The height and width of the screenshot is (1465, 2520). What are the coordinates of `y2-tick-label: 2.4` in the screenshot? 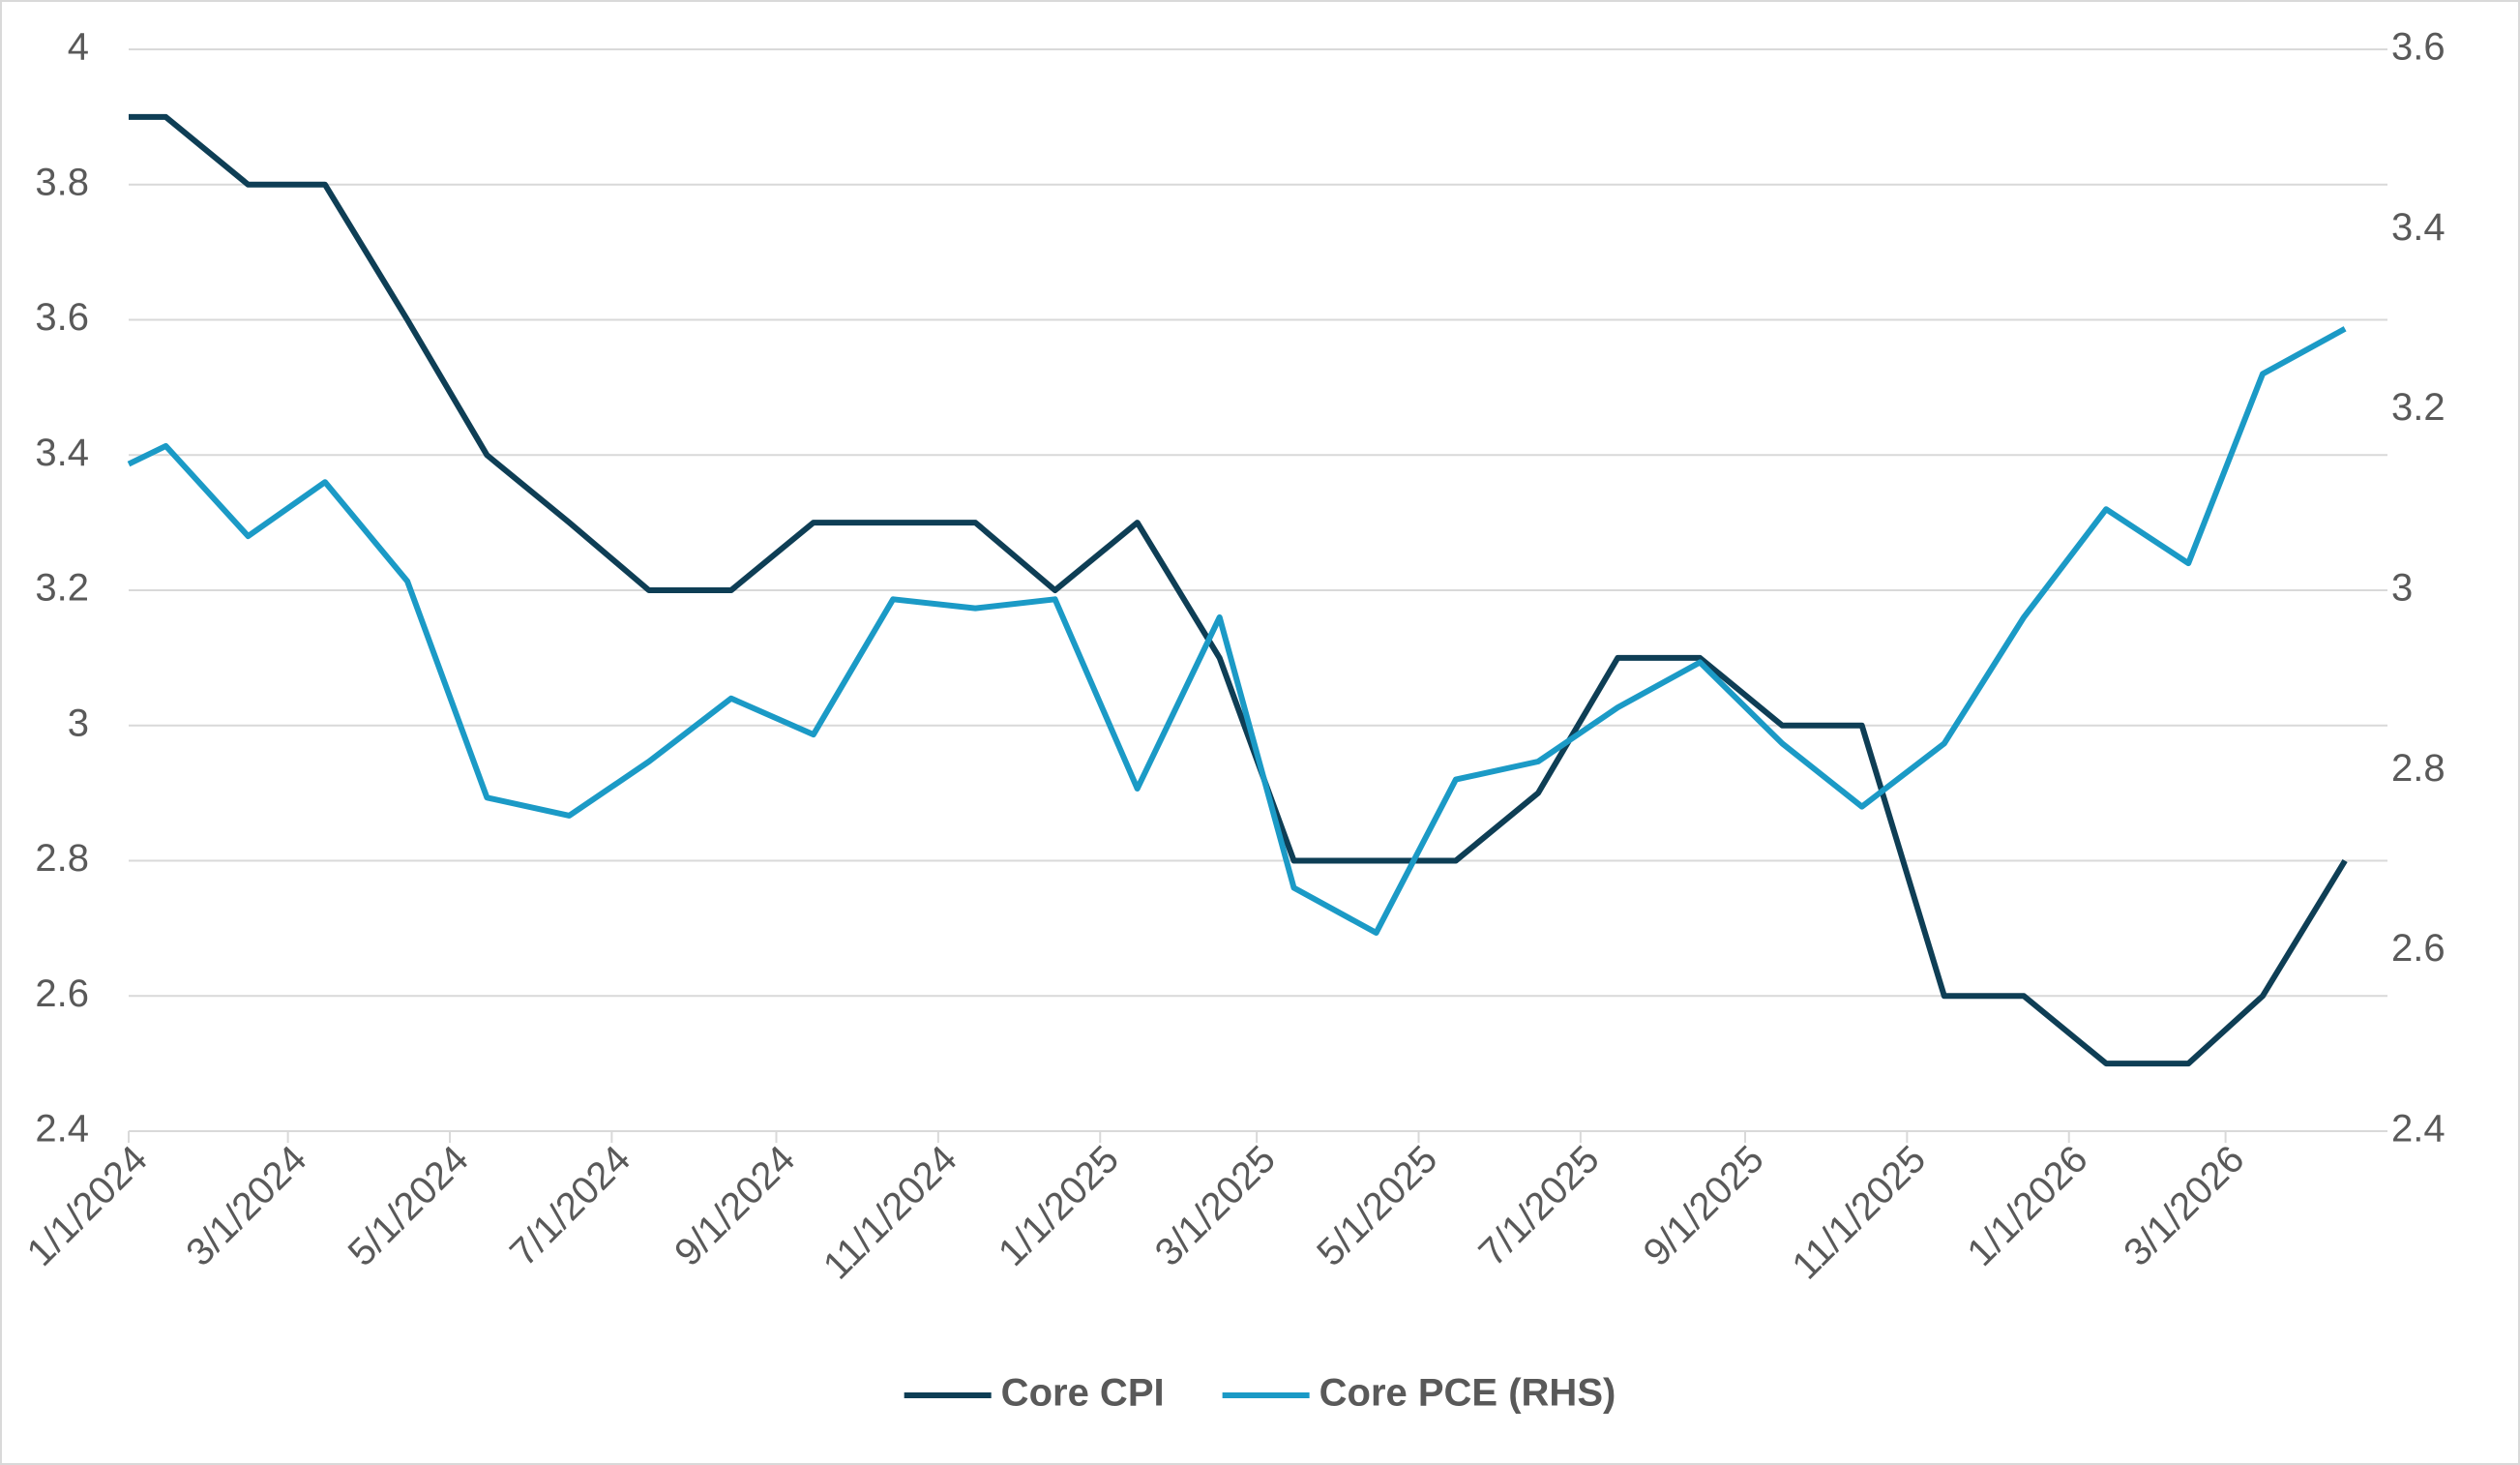 It's located at (2418, 1130).